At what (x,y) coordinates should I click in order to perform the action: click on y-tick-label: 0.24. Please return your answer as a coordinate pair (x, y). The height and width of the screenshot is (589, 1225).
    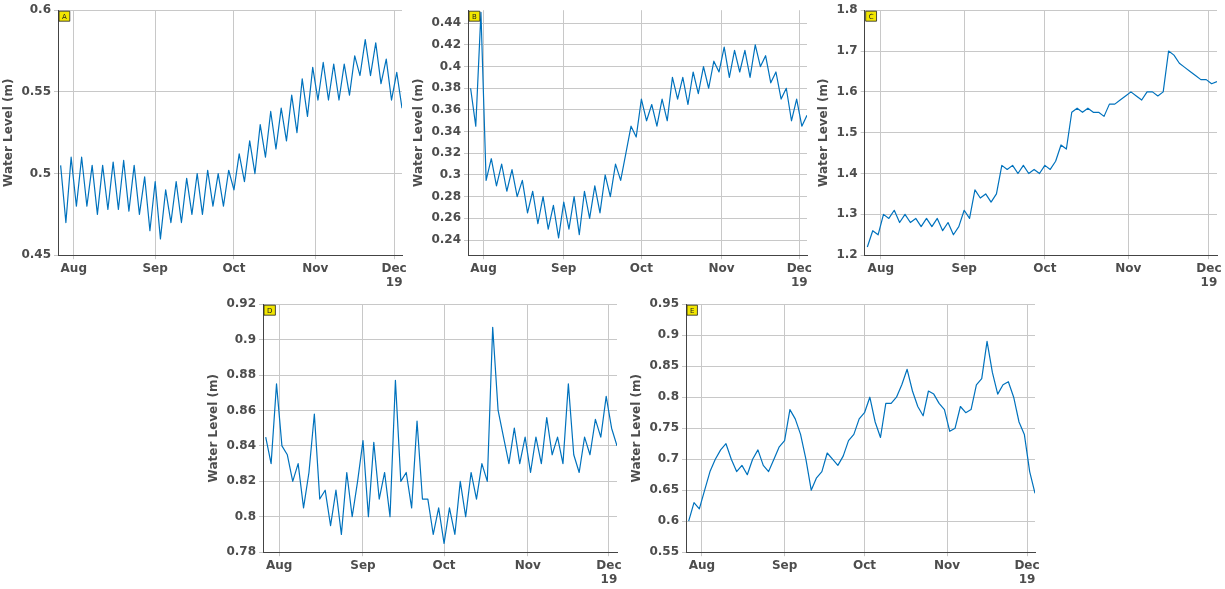
    Looking at the image, I should click on (446, 239).